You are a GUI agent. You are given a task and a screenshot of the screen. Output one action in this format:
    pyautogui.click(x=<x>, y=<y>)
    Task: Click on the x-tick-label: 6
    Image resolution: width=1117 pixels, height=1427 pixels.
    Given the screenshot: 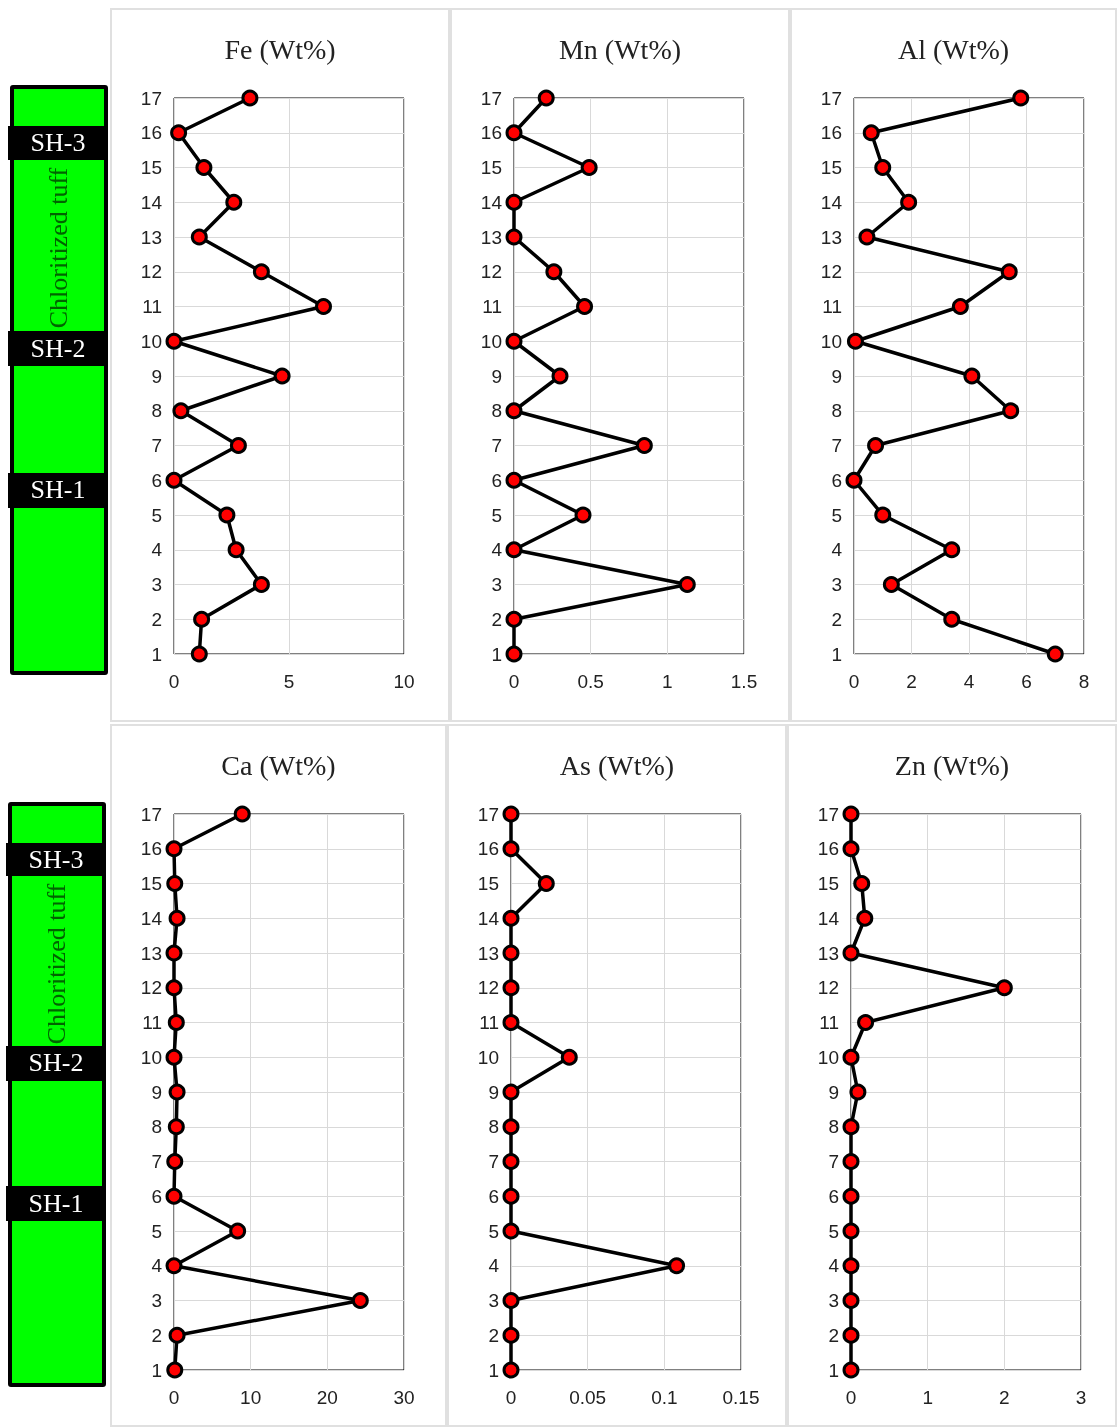 What is the action you would take?
    pyautogui.click(x=1026, y=681)
    